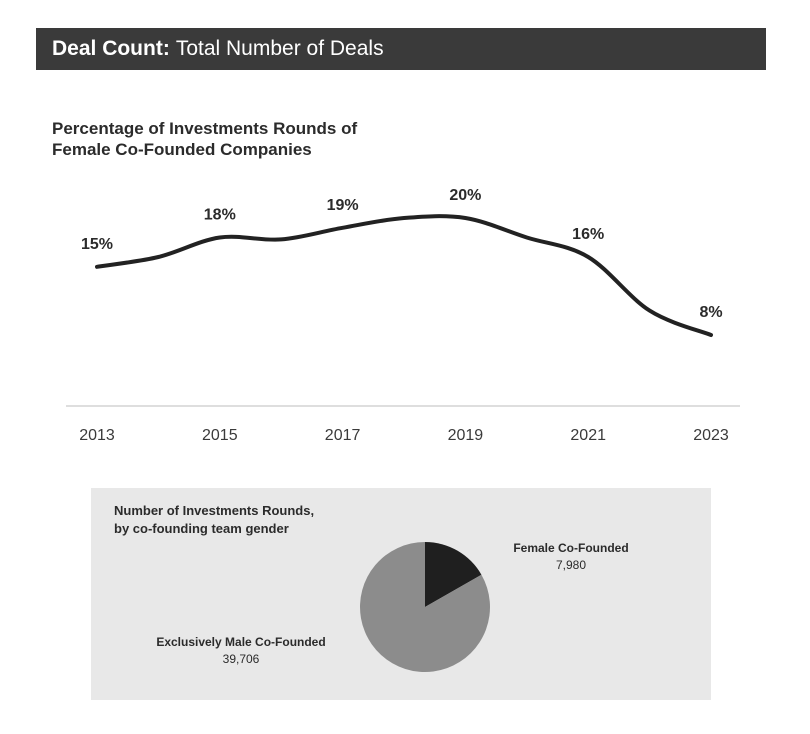 The height and width of the screenshot is (734, 810). What do you see at coordinates (97, 435) in the screenshot?
I see `x-tick-2013: 2013` at bounding box center [97, 435].